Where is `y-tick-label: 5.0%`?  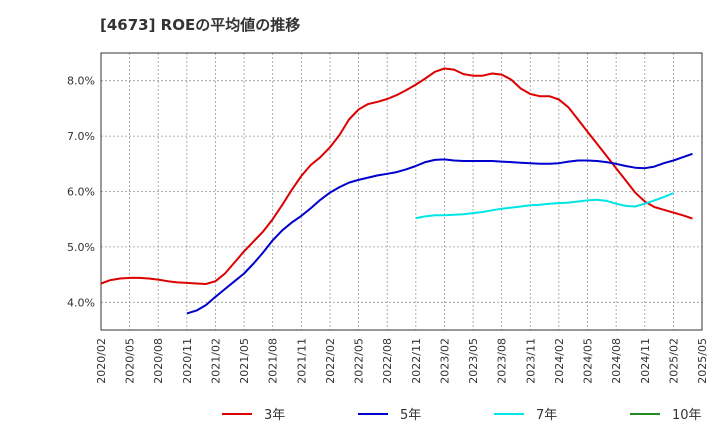 y-tick-label: 5.0% is located at coordinates (81, 247).